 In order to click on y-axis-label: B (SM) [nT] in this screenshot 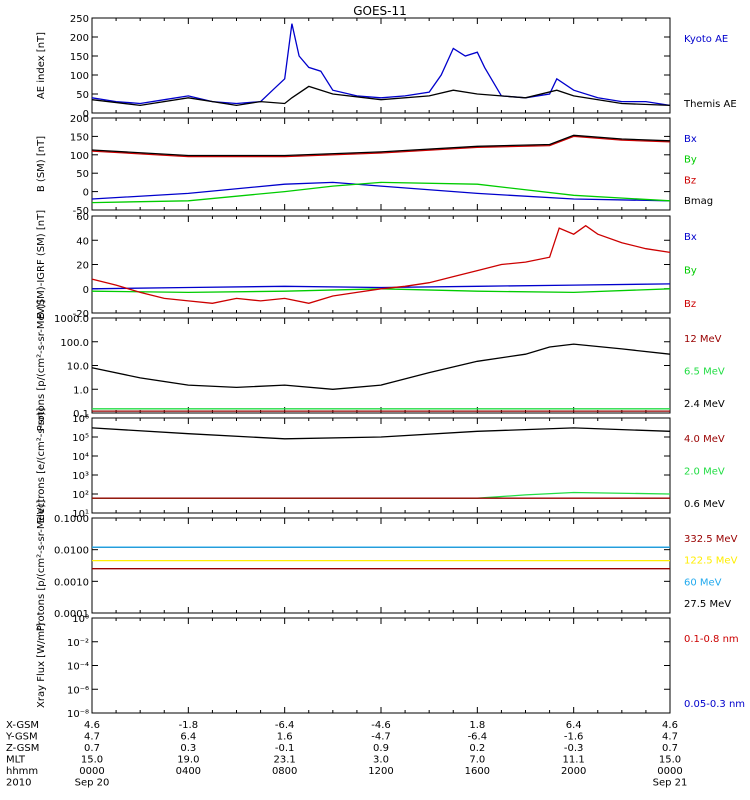, I will do `click(41, 164)`.